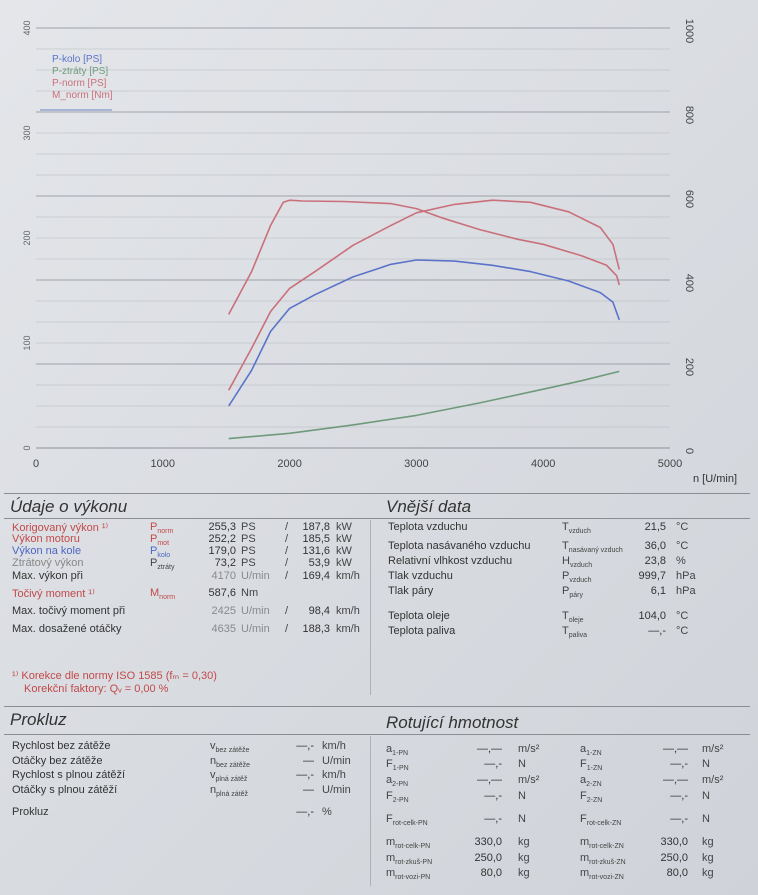 The image size is (758, 895). What do you see at coordinates (424, 295) in the screenshot?
I see `series-p-norm-line` at bounding box center [424, 295].